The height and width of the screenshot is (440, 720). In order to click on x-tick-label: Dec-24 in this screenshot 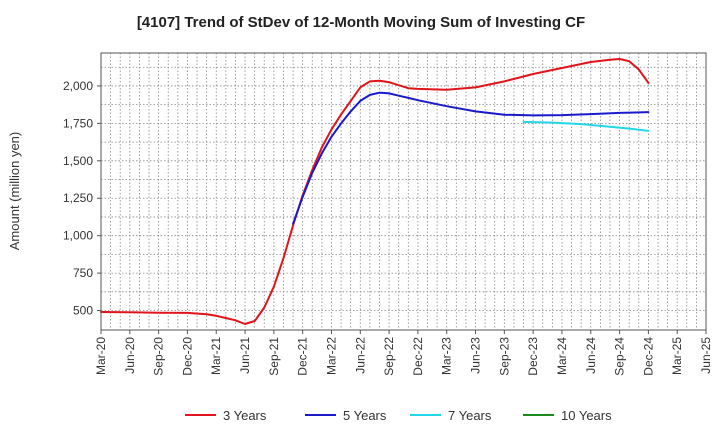, I will do `click(648, 356)`.